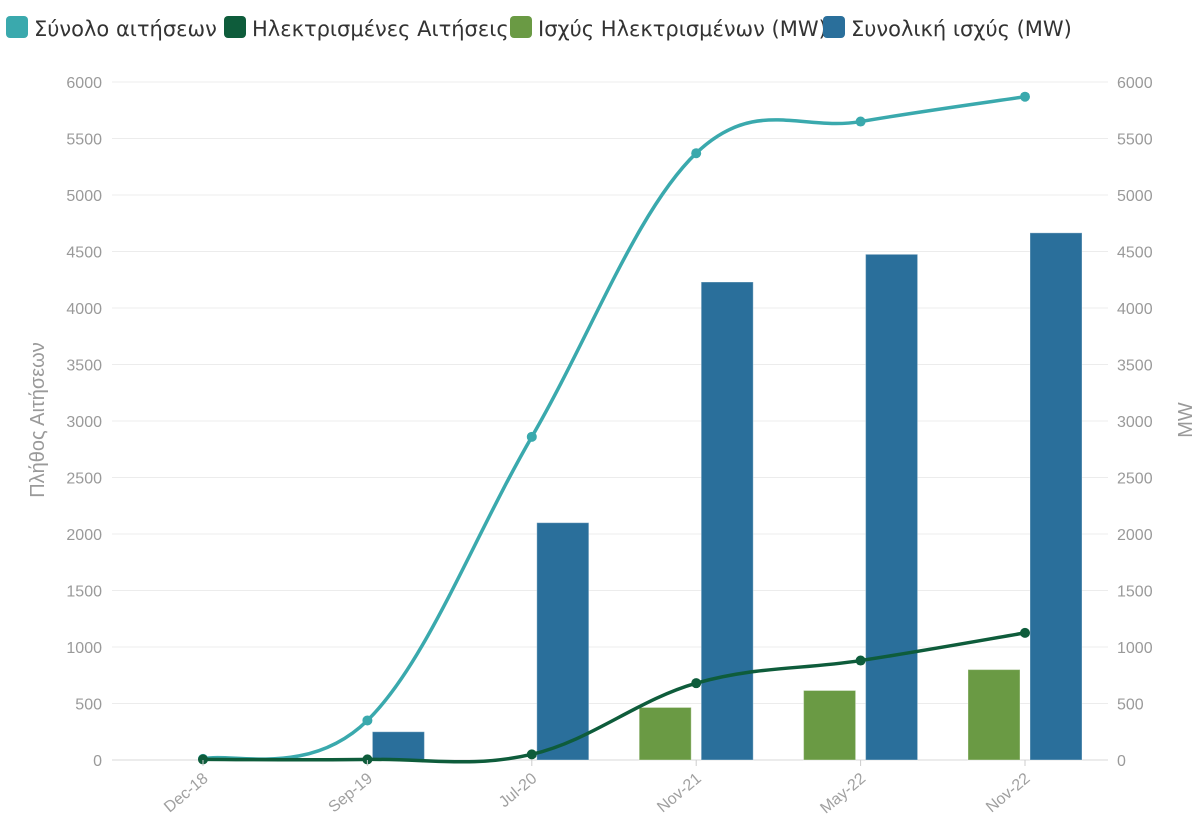  What do you see at coordinates (84, 592) in the screenshot?
I see `y-tick-label: 1500` at bounding box center [84, 592].